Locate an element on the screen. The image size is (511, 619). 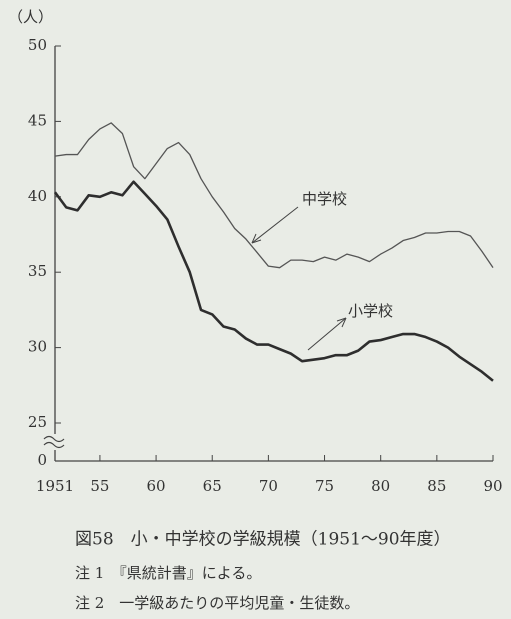
x-tick-label: 75 is located at coordinates (324, 486).